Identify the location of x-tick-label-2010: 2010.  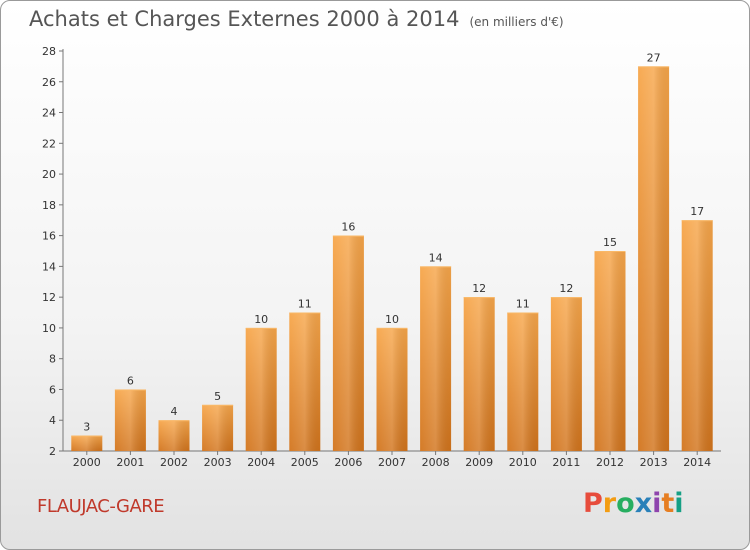
(523, 462).